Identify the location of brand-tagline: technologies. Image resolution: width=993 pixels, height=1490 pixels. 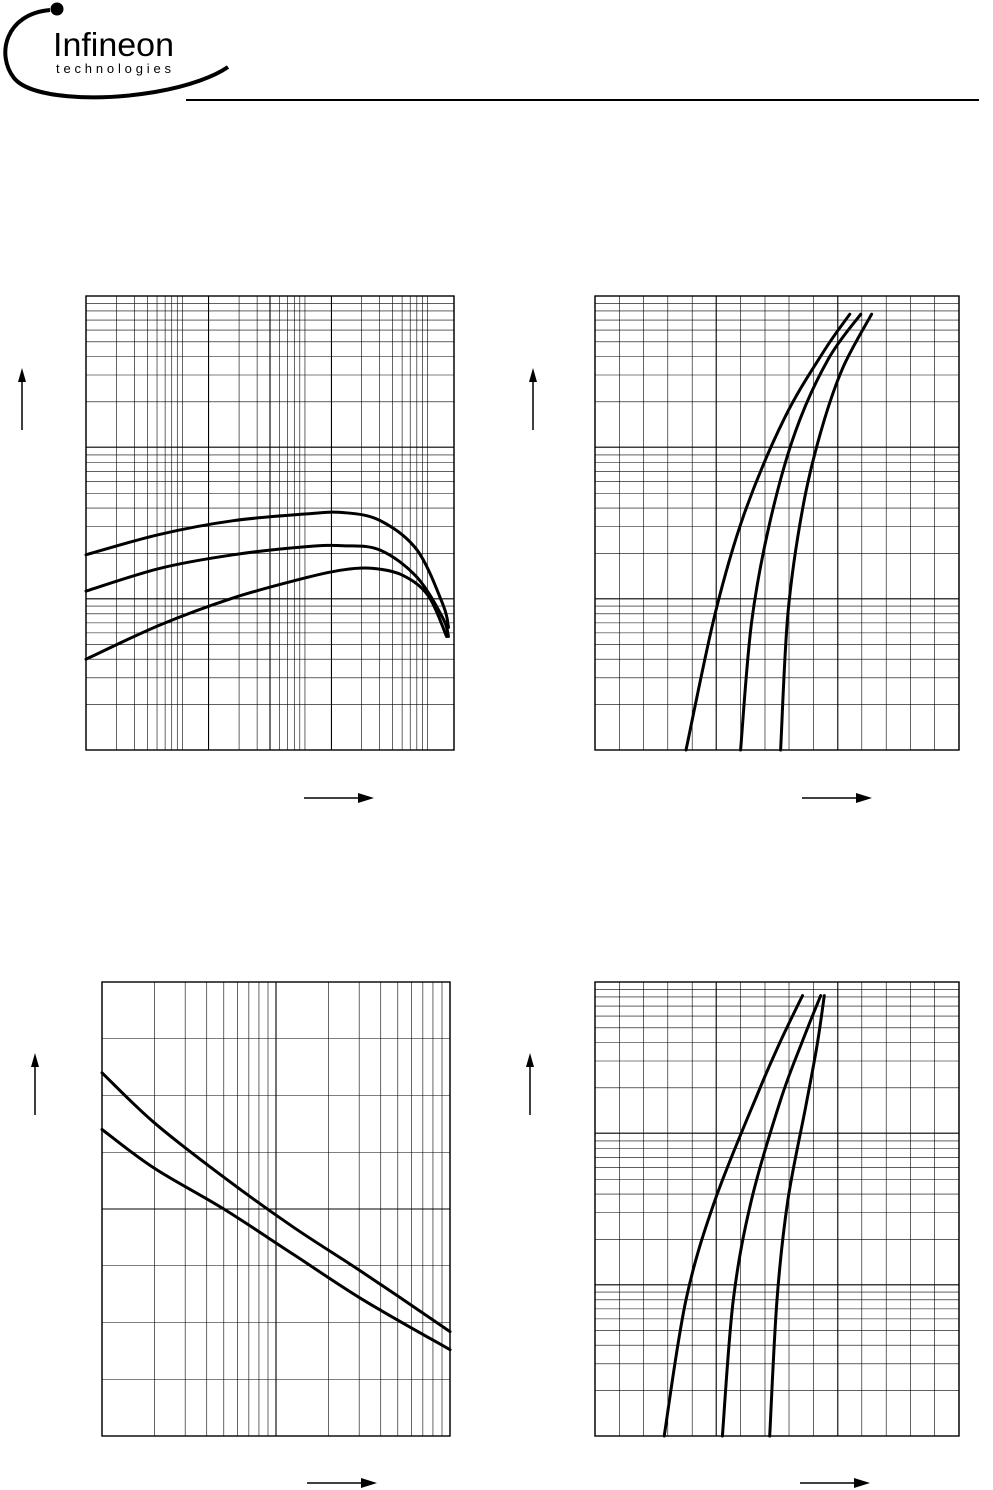
(114, 68).